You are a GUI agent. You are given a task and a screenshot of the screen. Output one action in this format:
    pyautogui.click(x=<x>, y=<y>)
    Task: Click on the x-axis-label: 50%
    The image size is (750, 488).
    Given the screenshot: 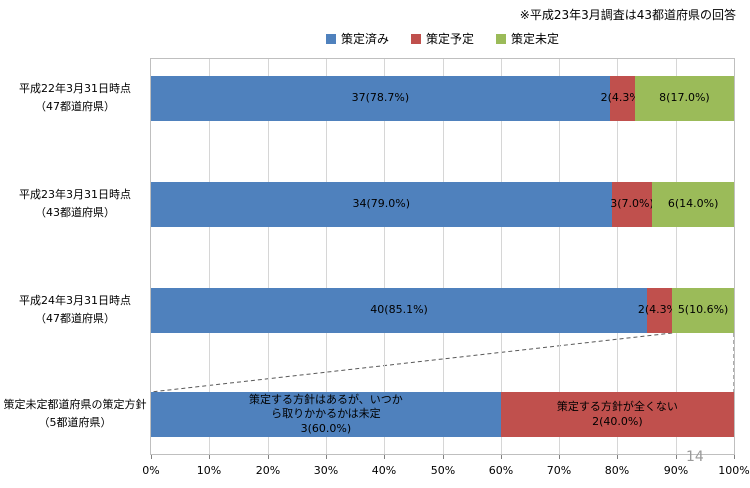 What is the action you would take?
    pyautogui.click(x=443, y=470)
    